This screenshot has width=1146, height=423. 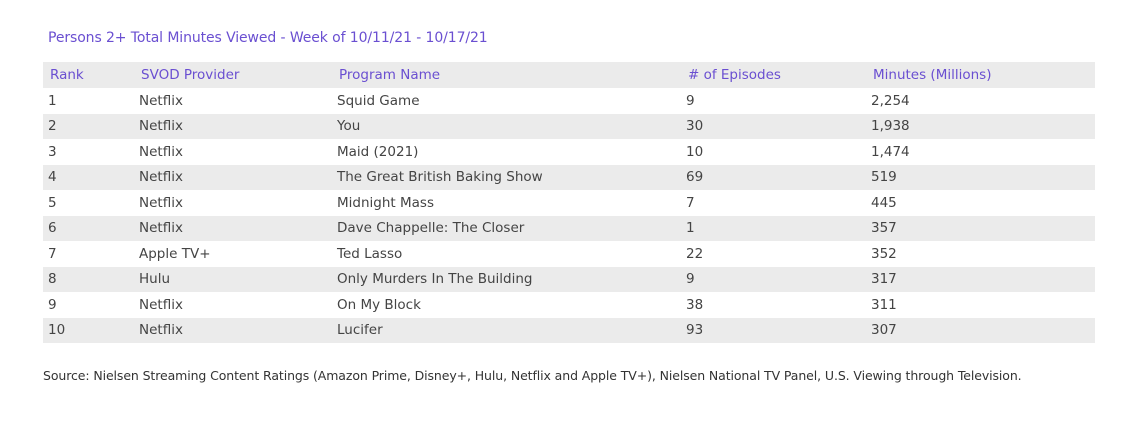 What do you see at coordinates (233, 279) in the screenshot?
I see `cell-provider: Hulu` at bounding box center [233, 279].